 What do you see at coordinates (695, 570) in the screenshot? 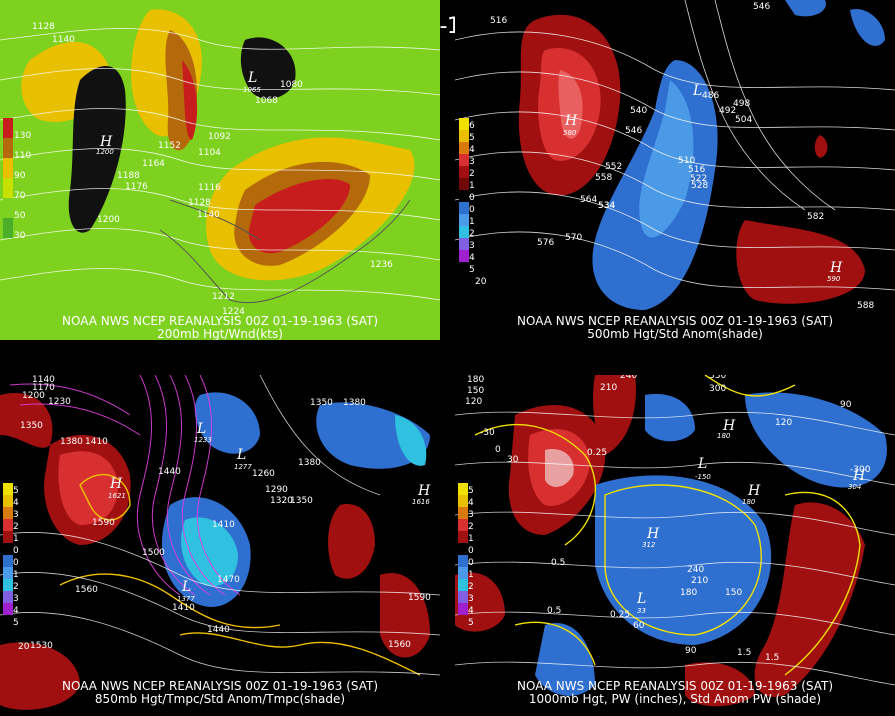
I see `contour-label: 240` at bounding box center [695, 570].